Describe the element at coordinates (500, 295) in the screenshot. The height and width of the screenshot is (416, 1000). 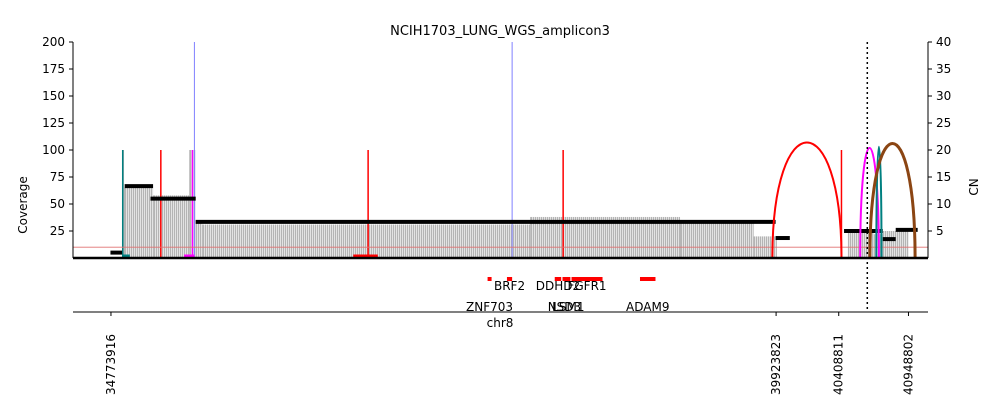
I see `gene-track: BRF2 ZNF703 DDHD2 LSM1 FGFR1 NSD3 ADAM9` at that location.